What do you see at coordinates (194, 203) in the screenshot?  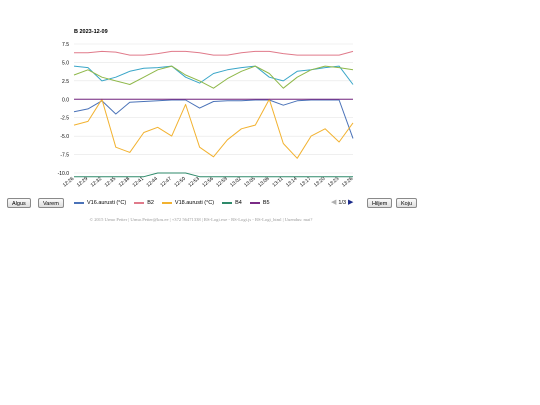 I see `legend-label: V18.aurusti (°C)` at bounding box center [194, 203].